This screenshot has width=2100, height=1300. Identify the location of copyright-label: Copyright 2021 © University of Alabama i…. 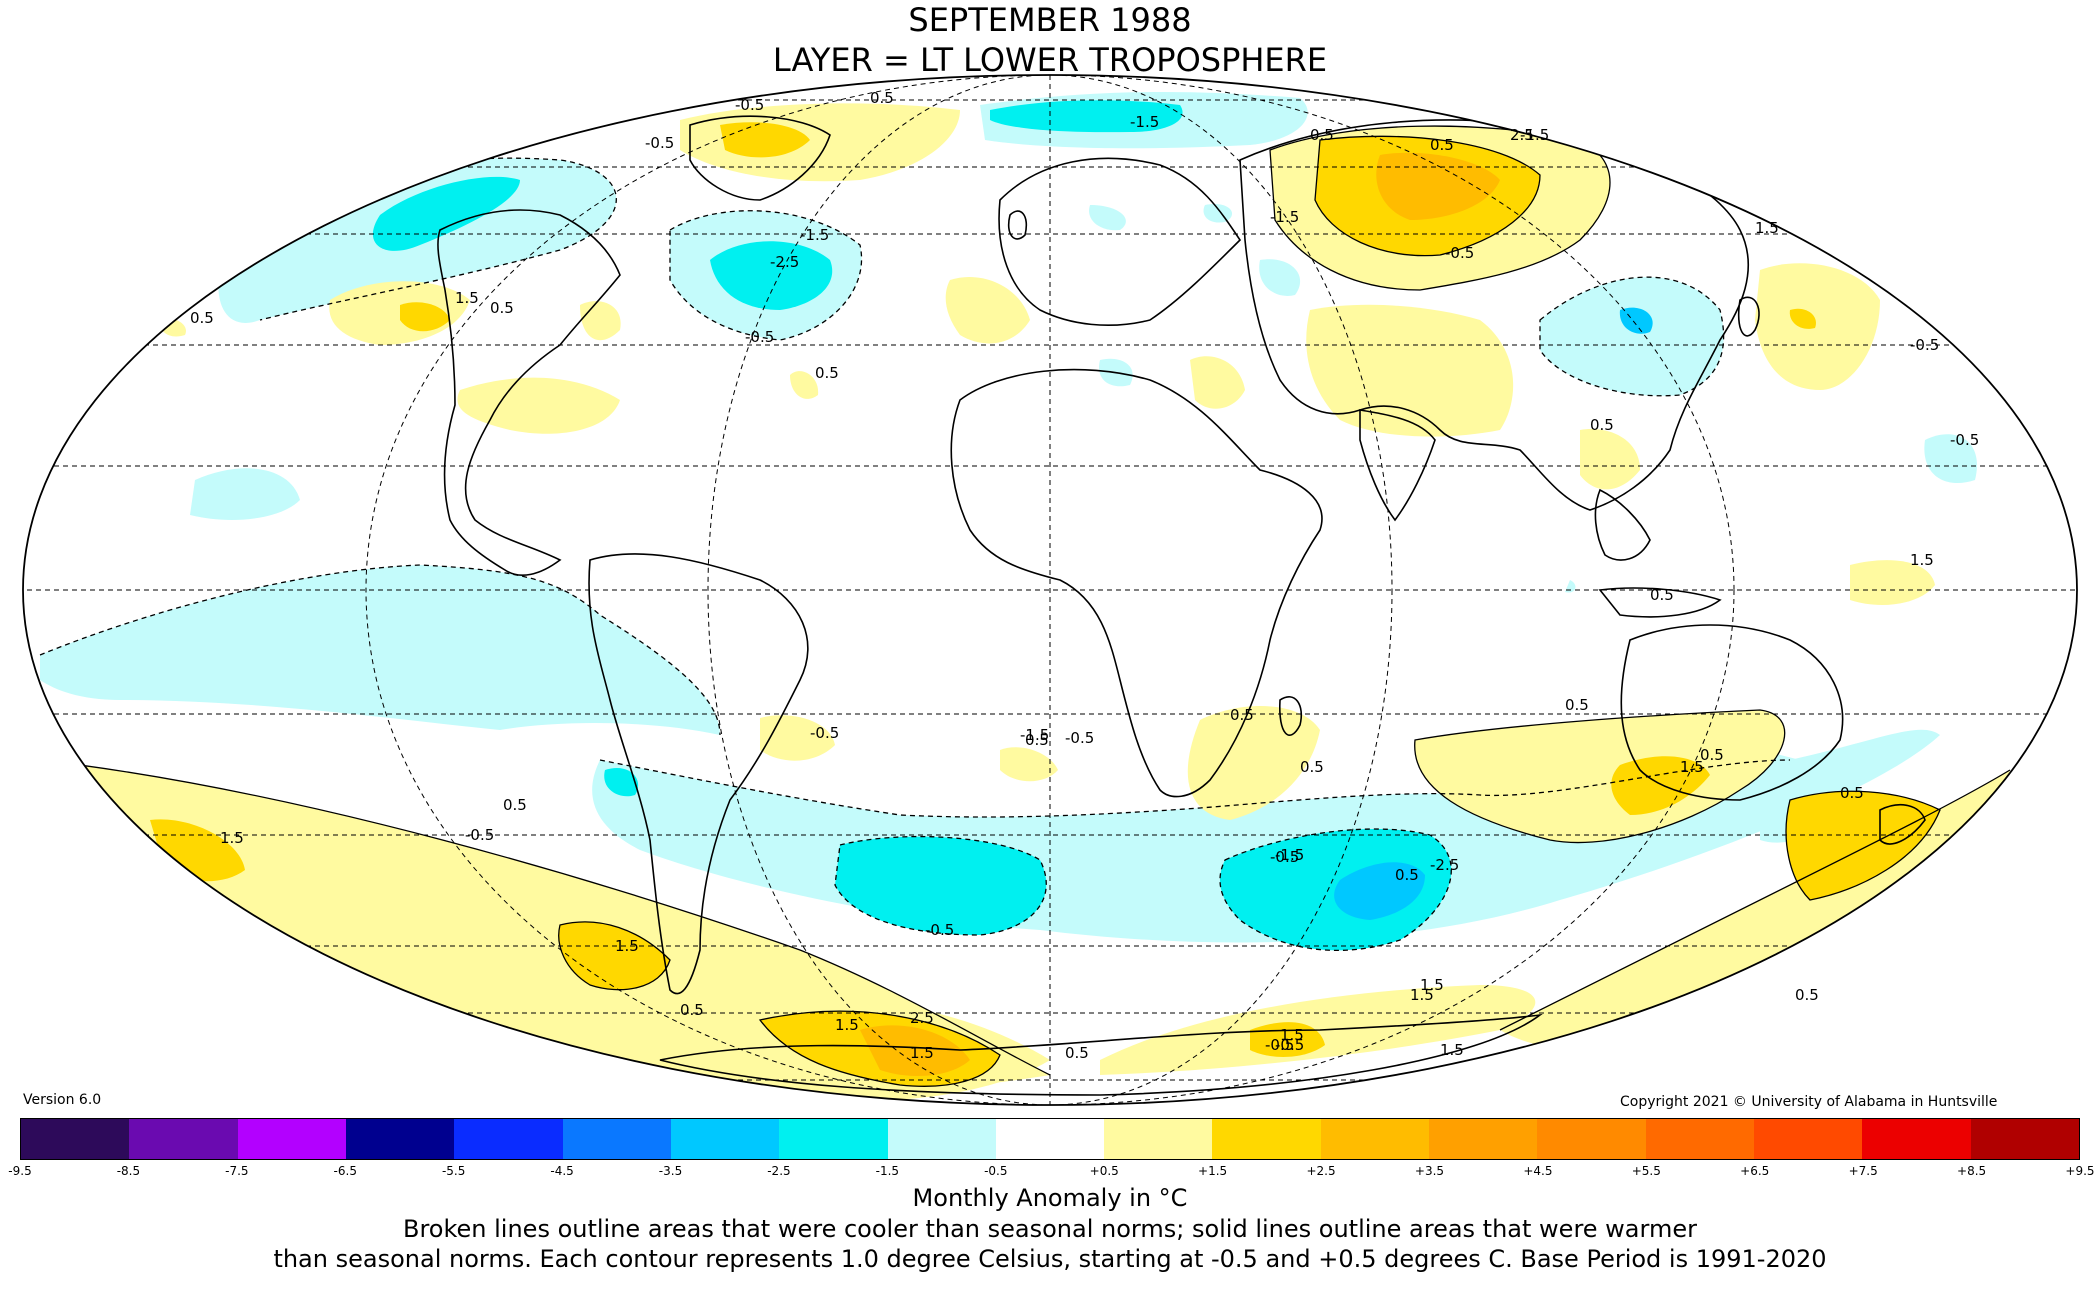
(1809, 1102).